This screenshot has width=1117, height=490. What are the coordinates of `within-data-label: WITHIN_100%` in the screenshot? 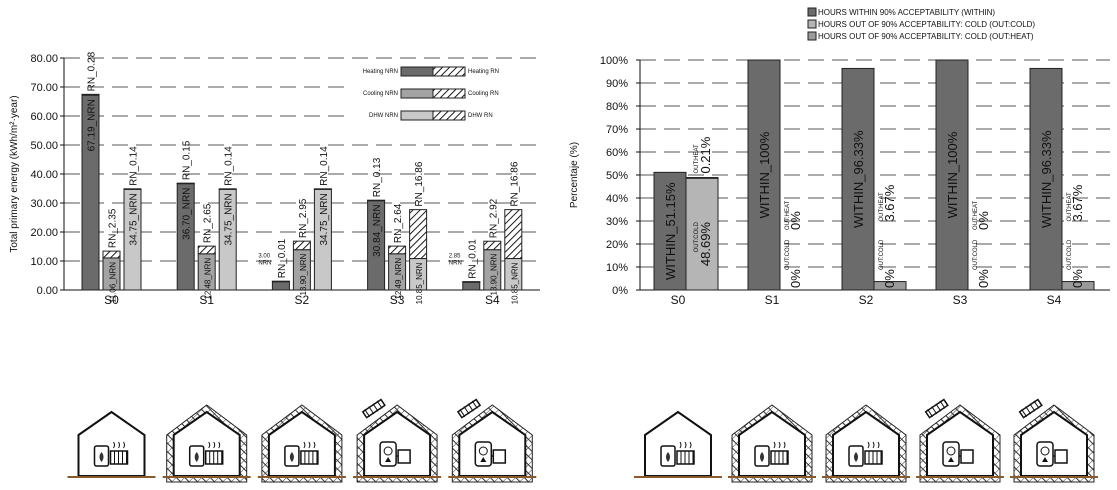 It's located at (952, 174).